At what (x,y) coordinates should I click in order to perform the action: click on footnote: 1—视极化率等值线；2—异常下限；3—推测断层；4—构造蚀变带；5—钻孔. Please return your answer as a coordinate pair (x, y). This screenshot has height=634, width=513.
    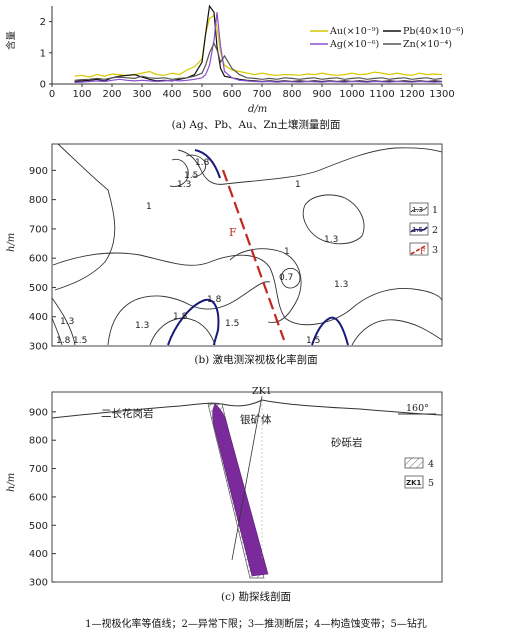
    Looking at the image, I should click on (256, 623).